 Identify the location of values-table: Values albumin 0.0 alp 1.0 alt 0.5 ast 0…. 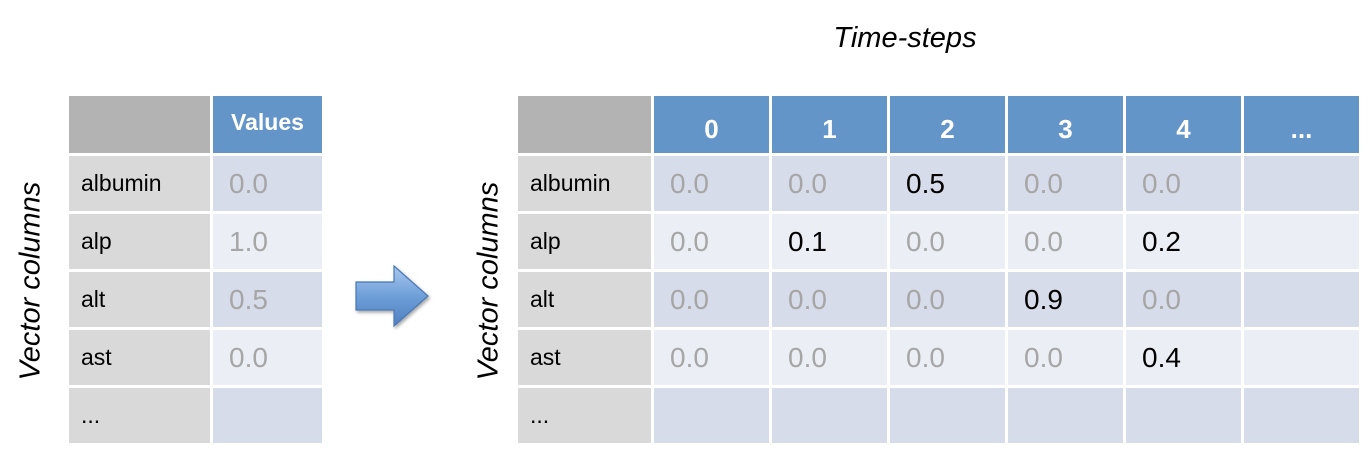
(195, 269).